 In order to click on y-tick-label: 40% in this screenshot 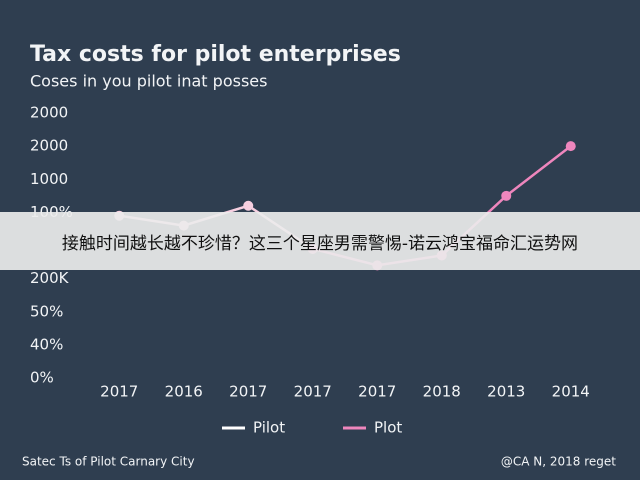, I will do `click(46, 344)`.